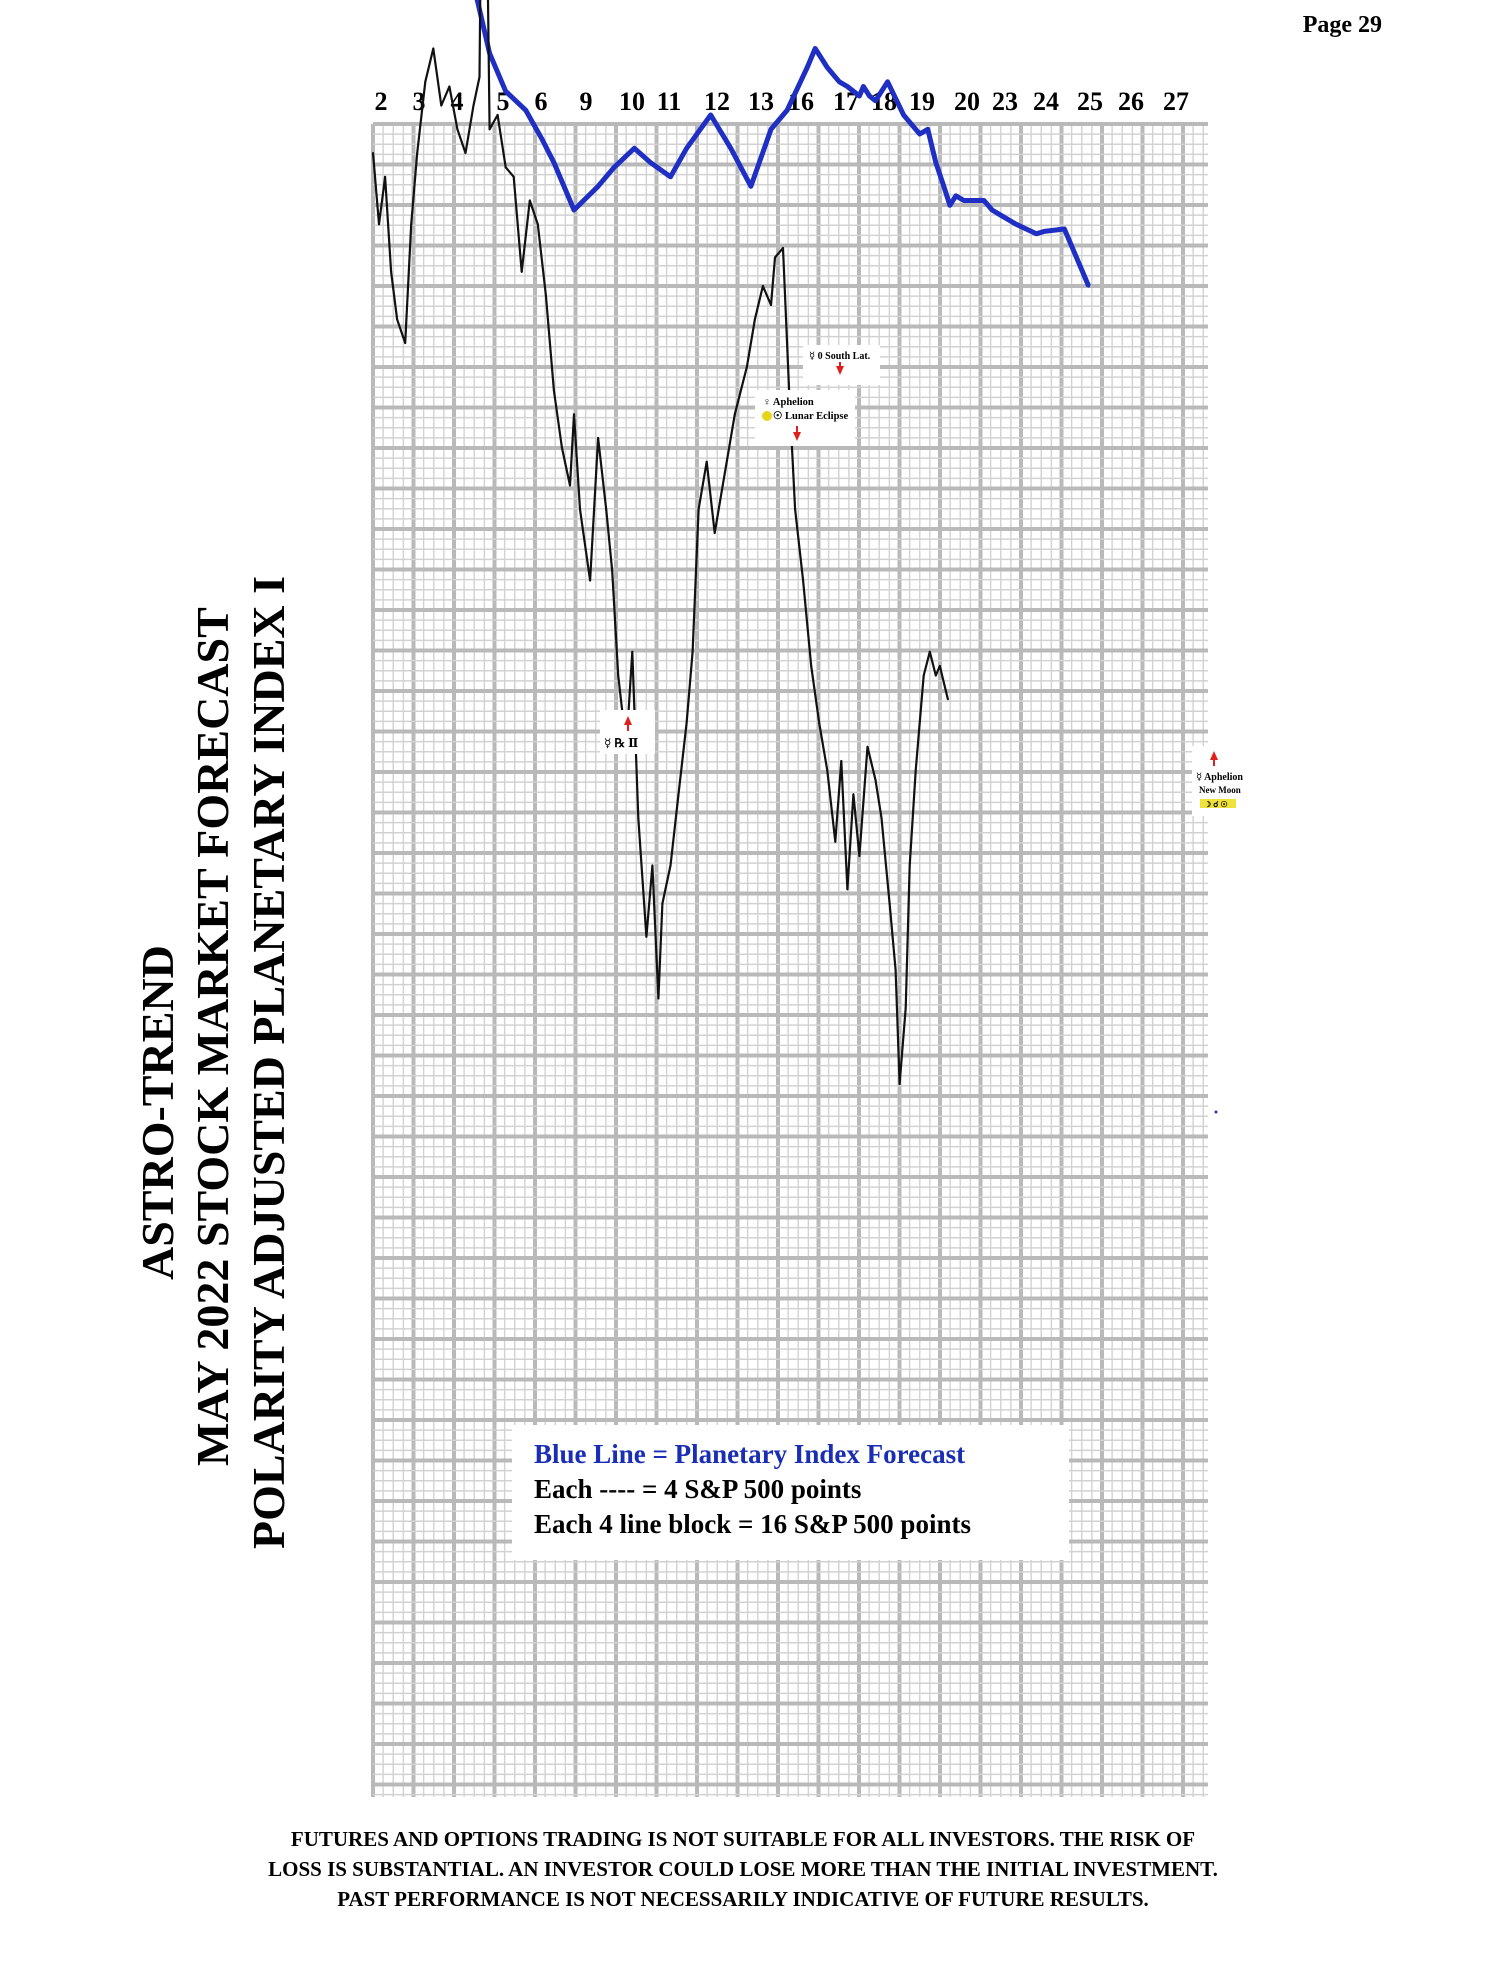 The image size is (1486, 1979). I want to click on x-tick-label-11: 11, so click(669, 101).